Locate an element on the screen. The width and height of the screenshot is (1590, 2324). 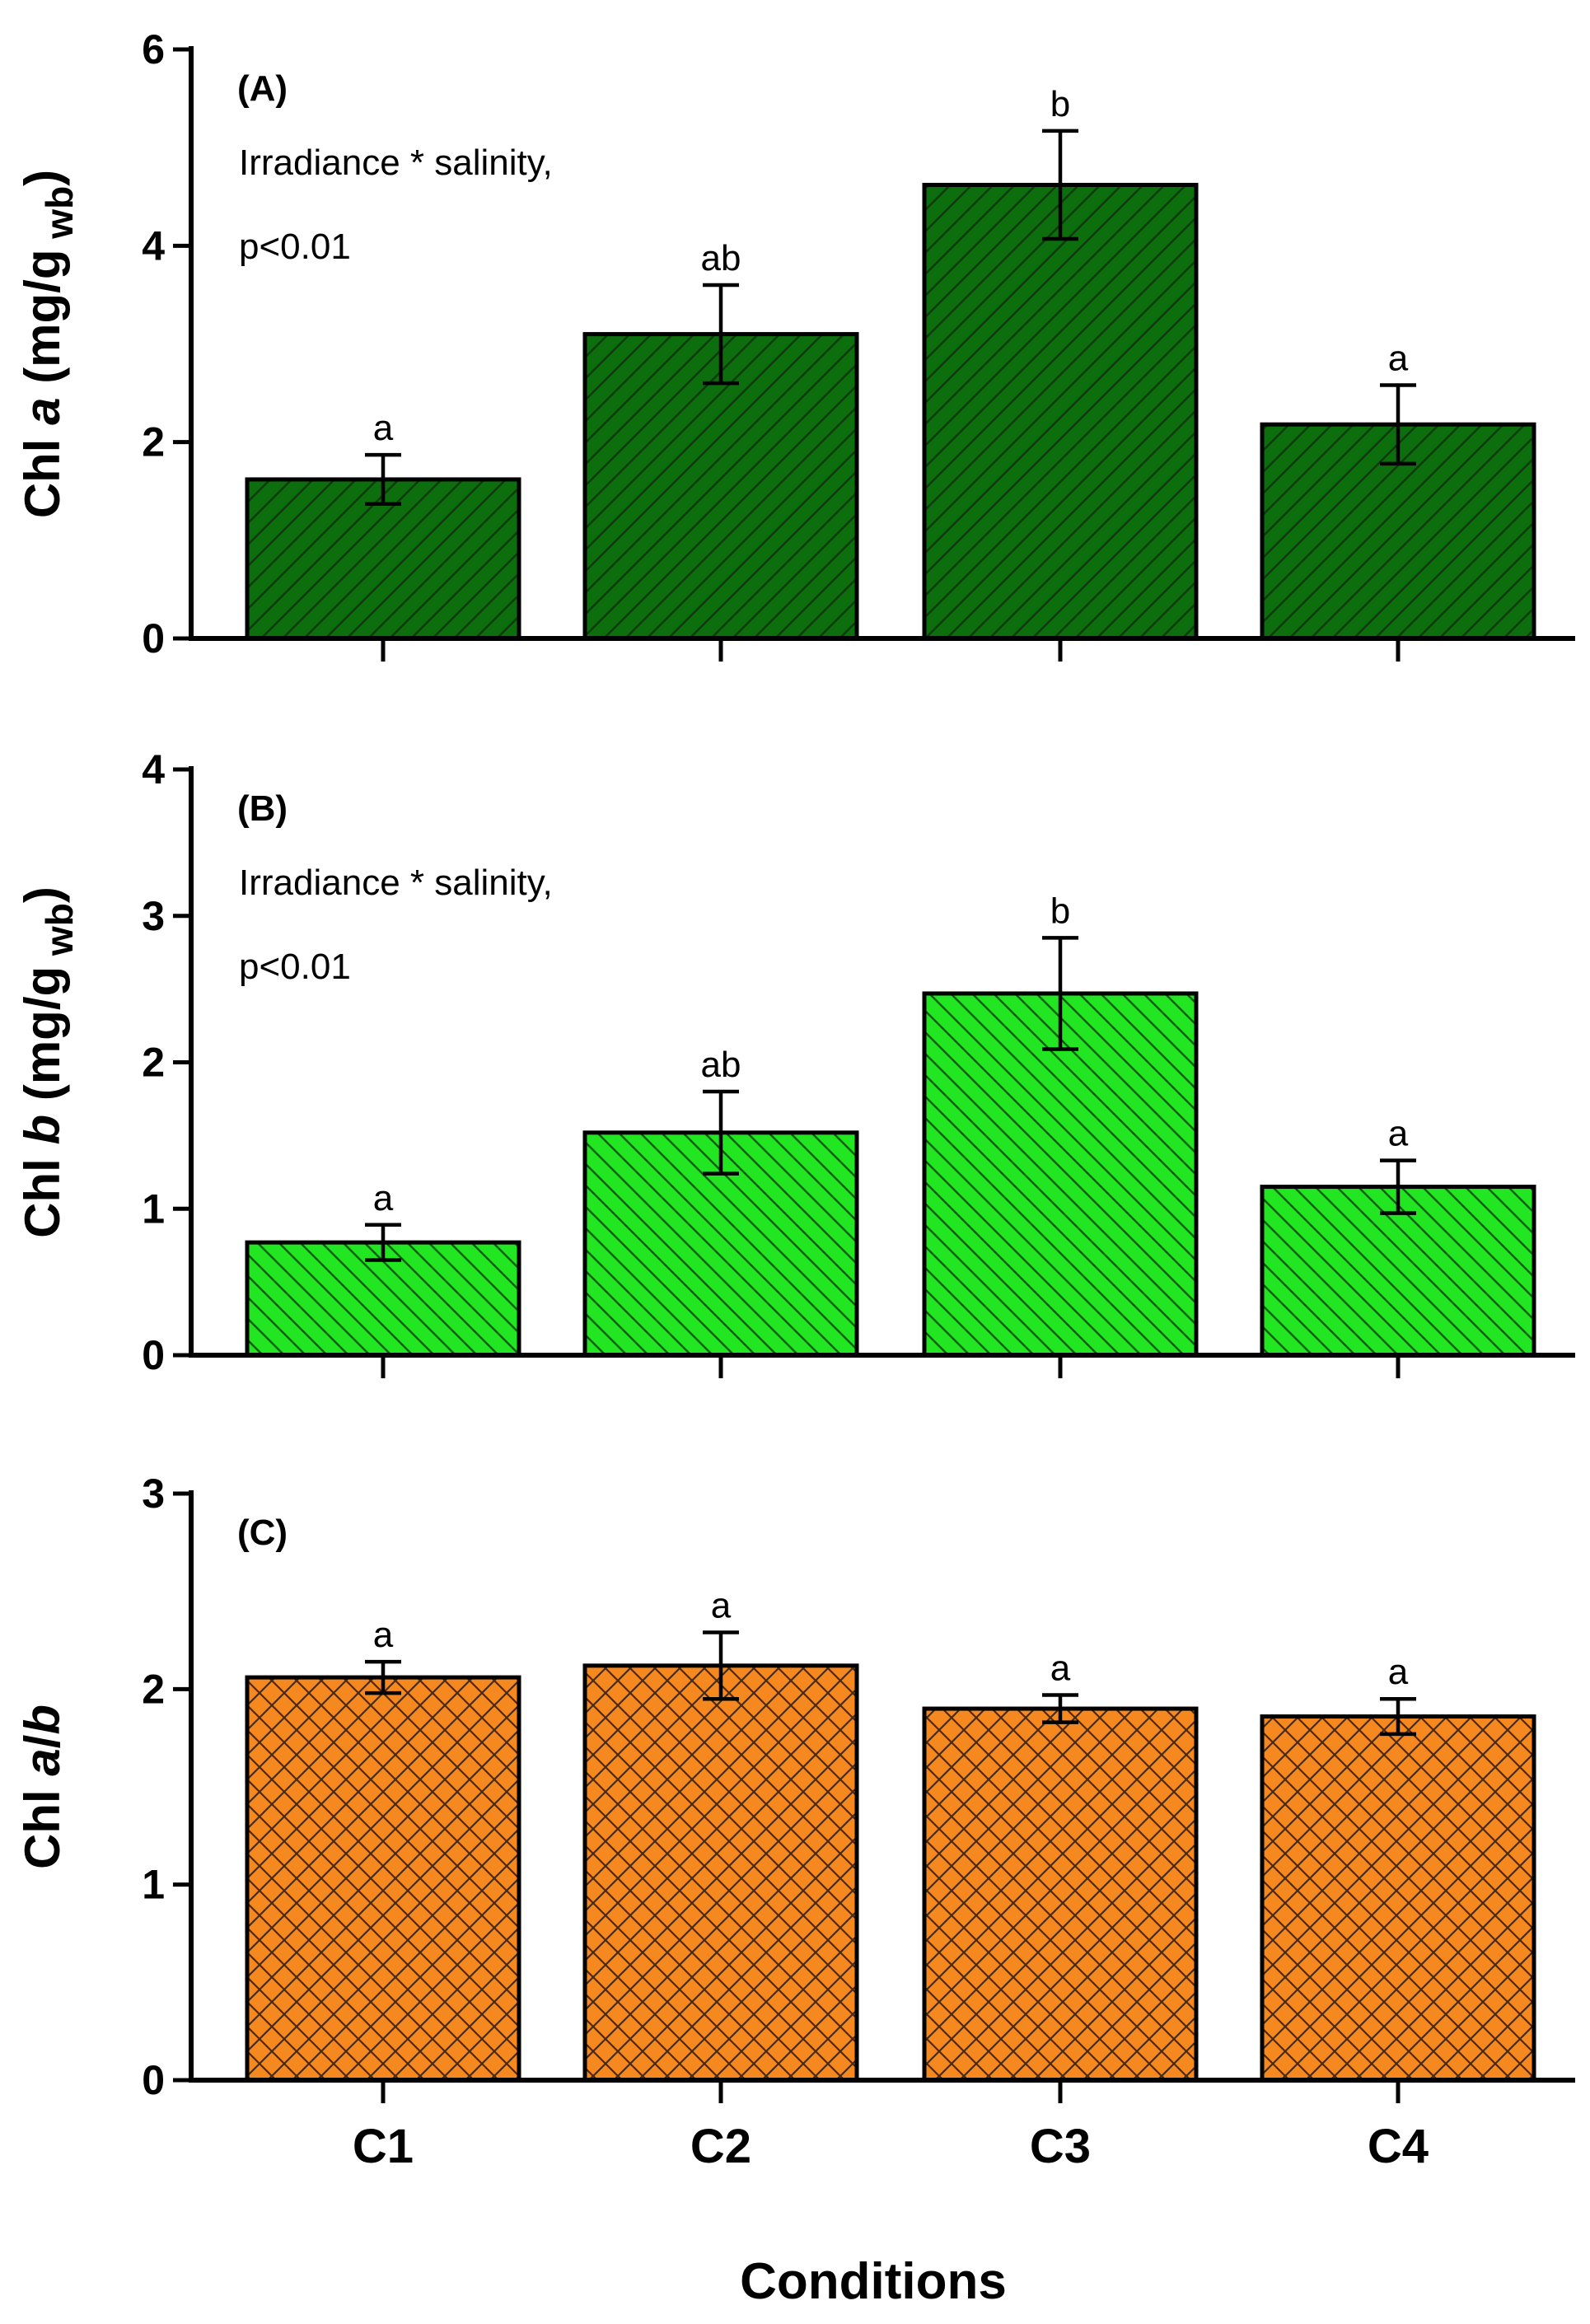
y-axis-label-italic2: b is located at coordinates (42, 1720).